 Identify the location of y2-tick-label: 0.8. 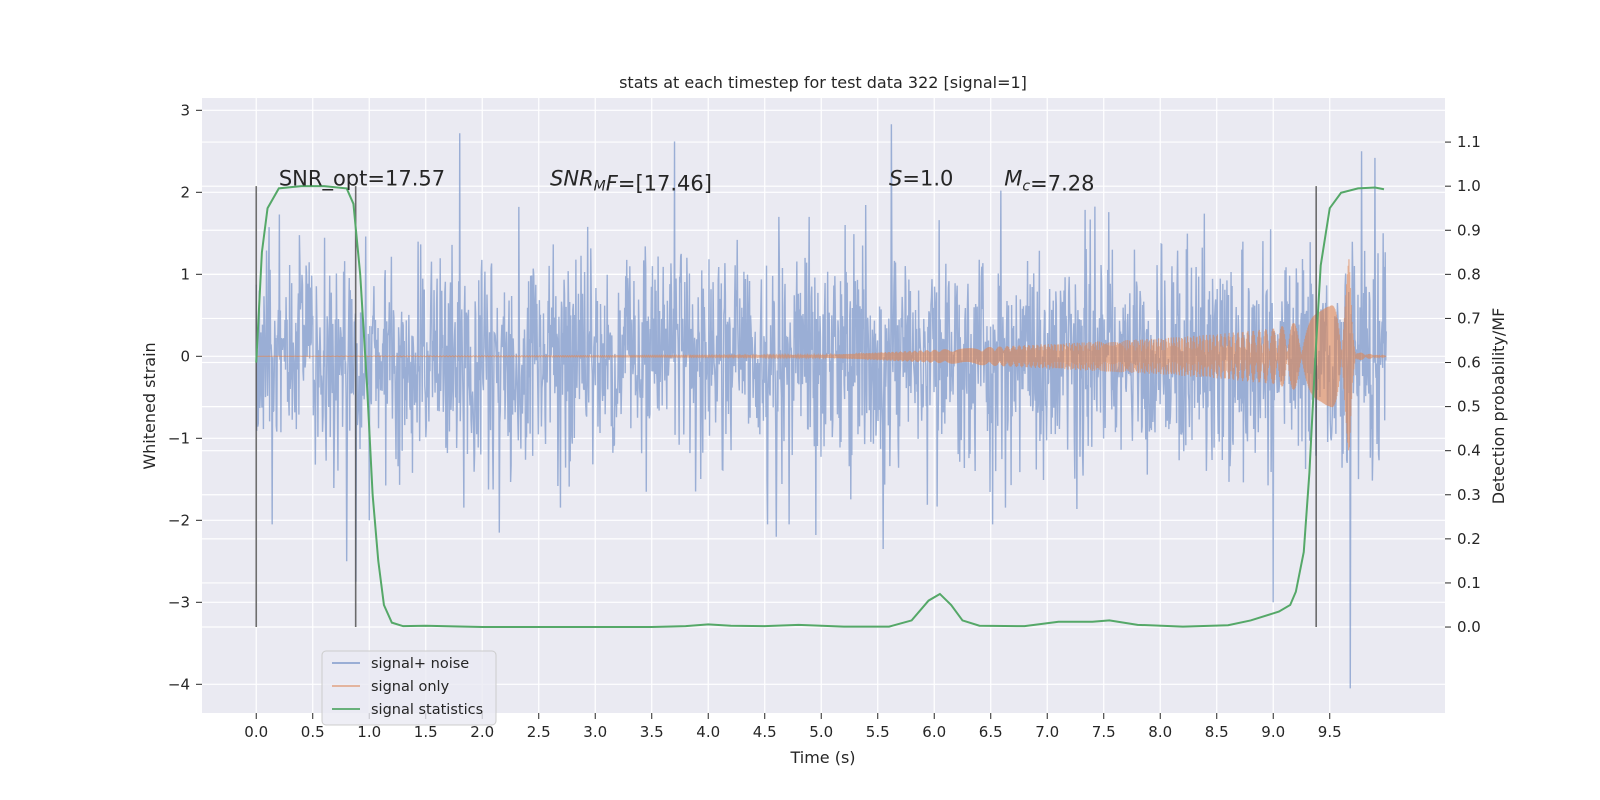
(1469, 274).